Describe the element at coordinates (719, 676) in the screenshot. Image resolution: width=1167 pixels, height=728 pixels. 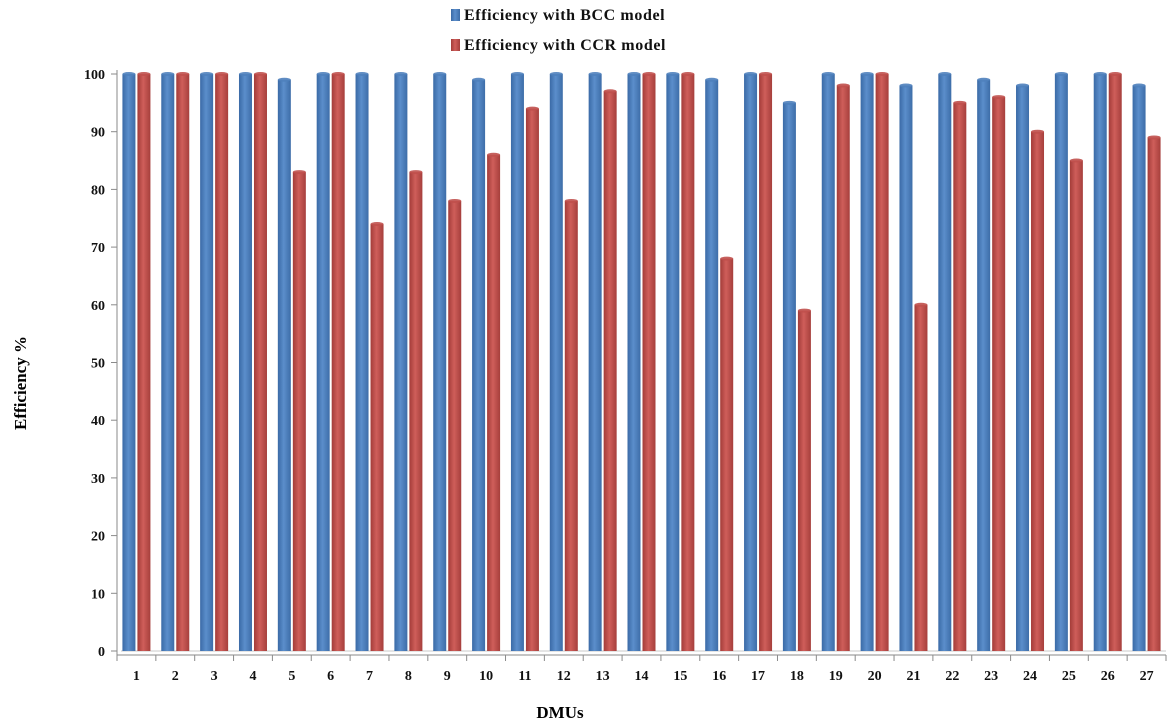
I see `x-tick-label: 16` at that location.